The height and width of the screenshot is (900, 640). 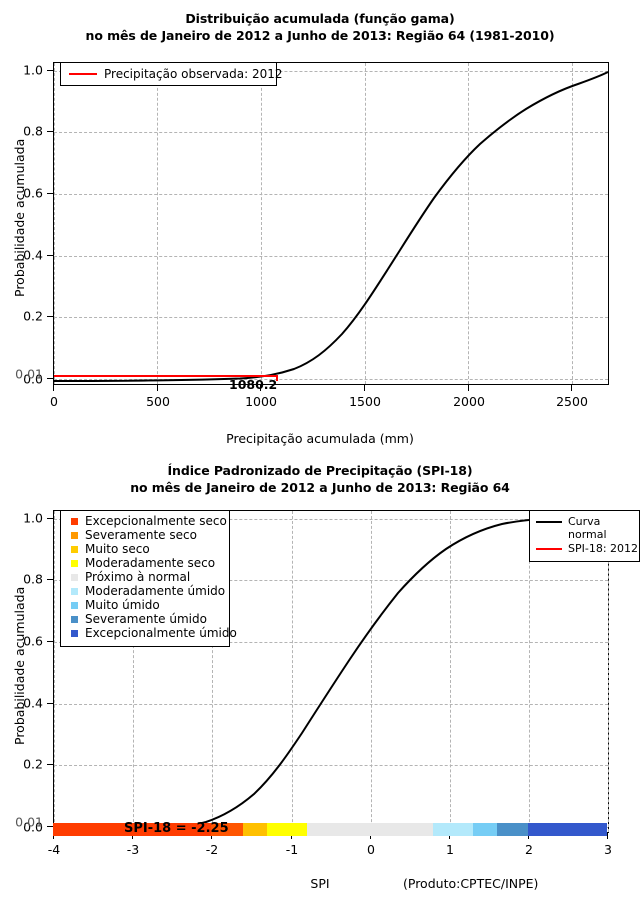 What do you see at coordinates (50, 579) in the screenshot?
I see `chart2-ytick-0.8` at bounding box center [50, 579].